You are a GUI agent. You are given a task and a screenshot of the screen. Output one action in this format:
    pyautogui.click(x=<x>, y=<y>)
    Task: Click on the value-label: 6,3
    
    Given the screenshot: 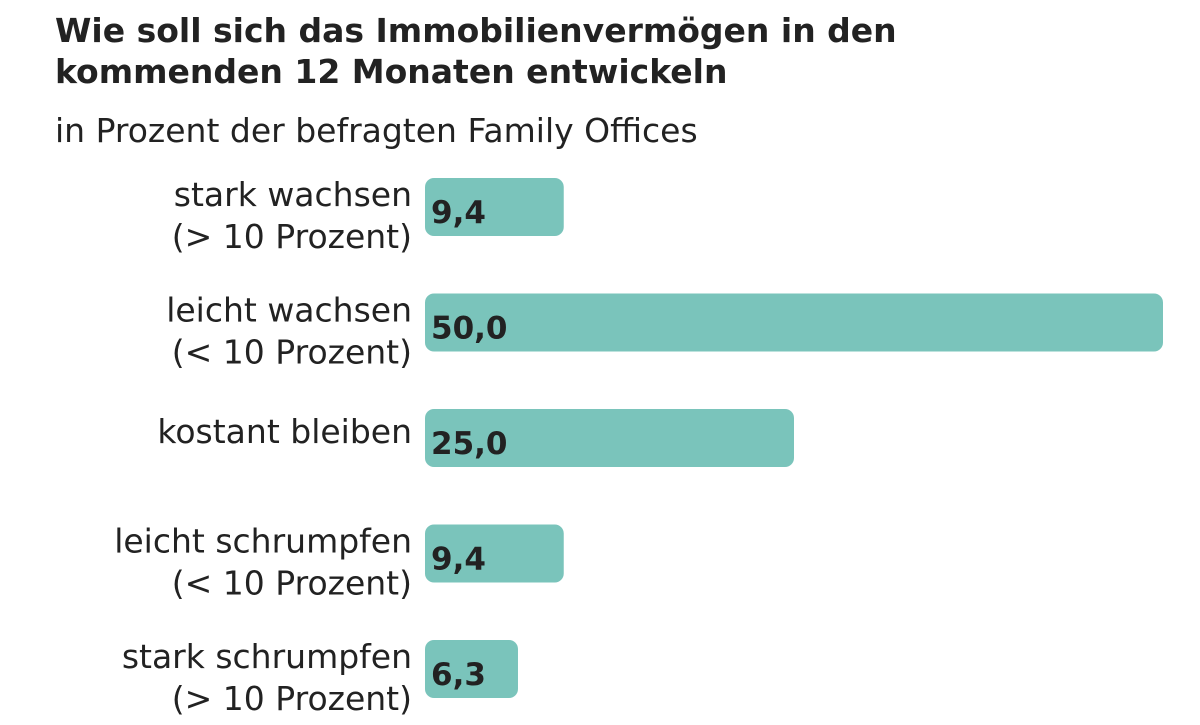 What is the action you would take?
    pyautogui.click(x=458, y=675)
    